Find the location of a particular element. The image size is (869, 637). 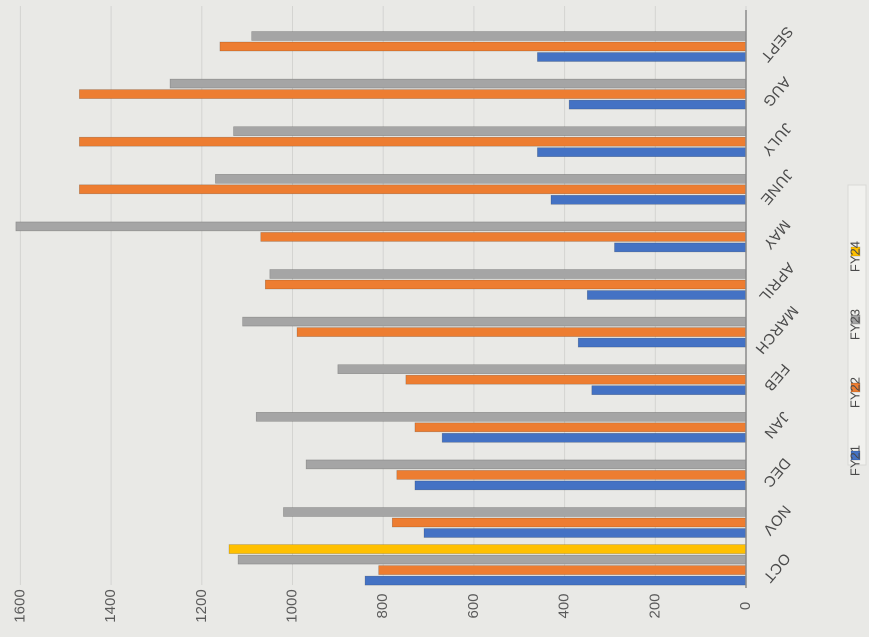

bar-fy22-aug is located at coordinates (413, 94).